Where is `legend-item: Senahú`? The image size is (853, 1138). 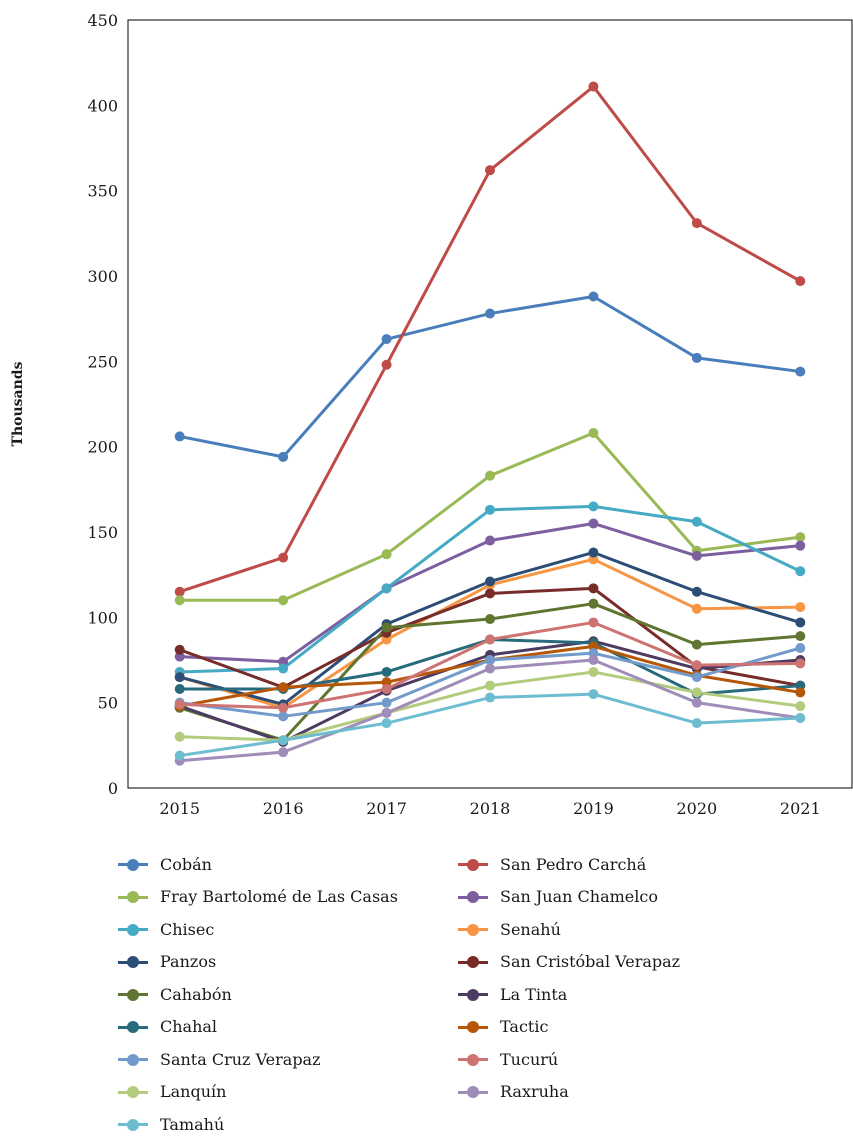
legend-item: Senahú is located at coordinates (628, 929).